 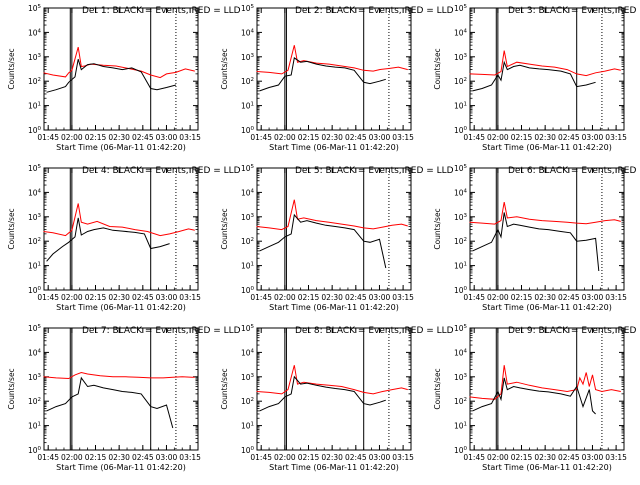 I want to click on chart-title: Det 1: BLACK = Events, RED = LLD, so click(x=161, y=11).